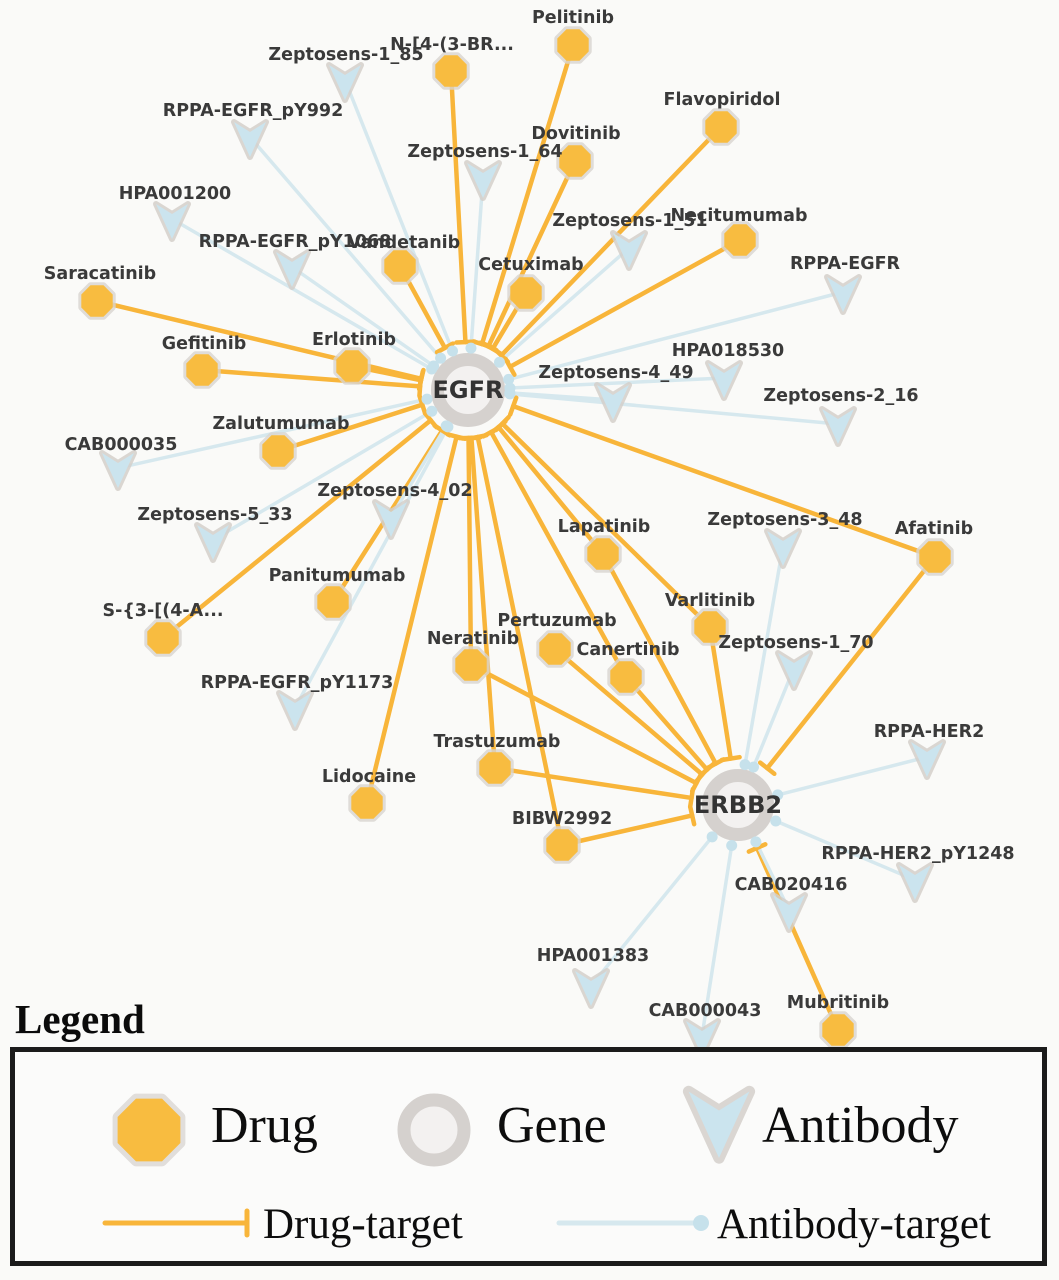 The height and width of the screenshot is (1280, 1059). Describe the element at coordinates (593, 956) in the screenshot. I see `antibody-label-HPA001383: HPA001383` at that location.